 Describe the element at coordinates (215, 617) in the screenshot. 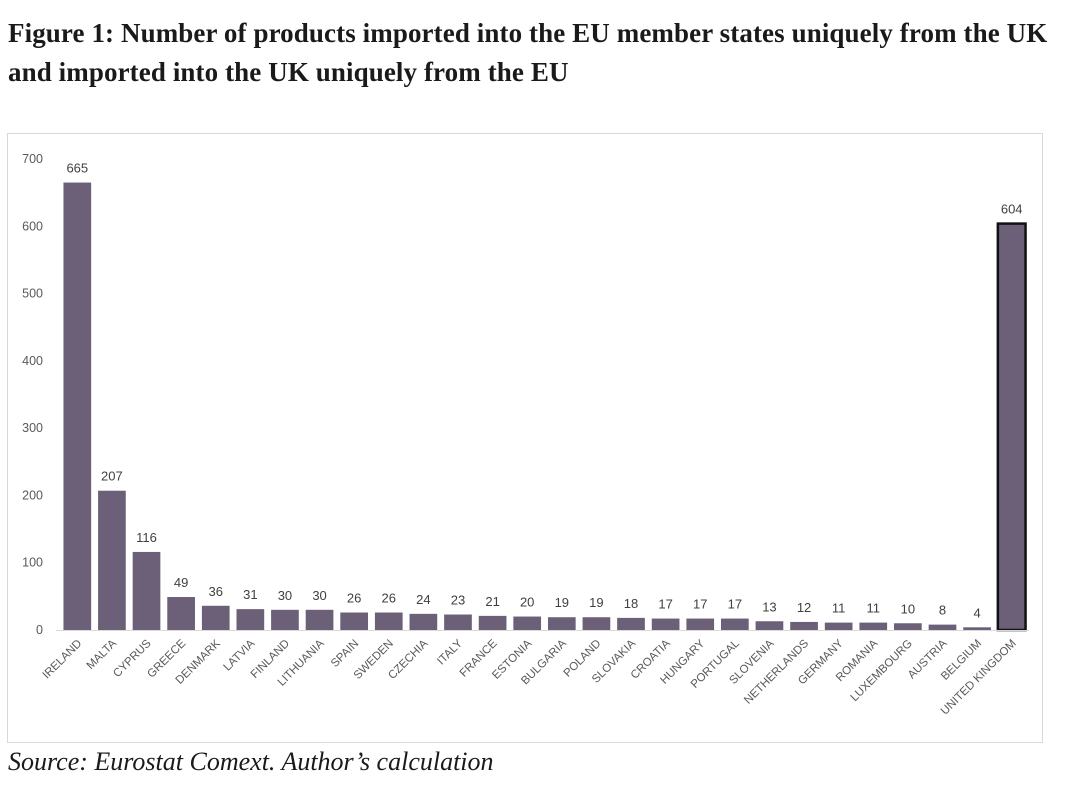

I see `bar-denmark` at that location.